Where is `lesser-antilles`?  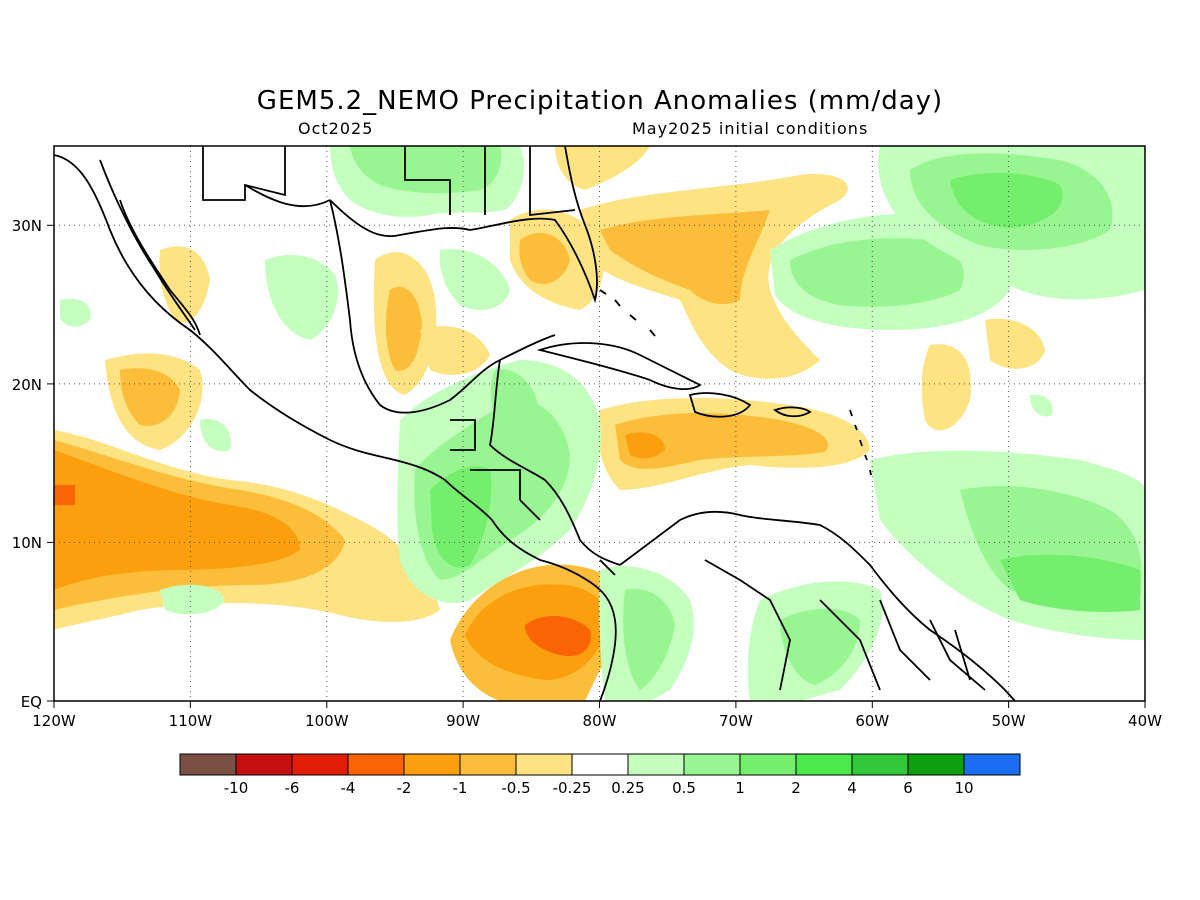 lesser-antilles is located at coordinates (860, 442).